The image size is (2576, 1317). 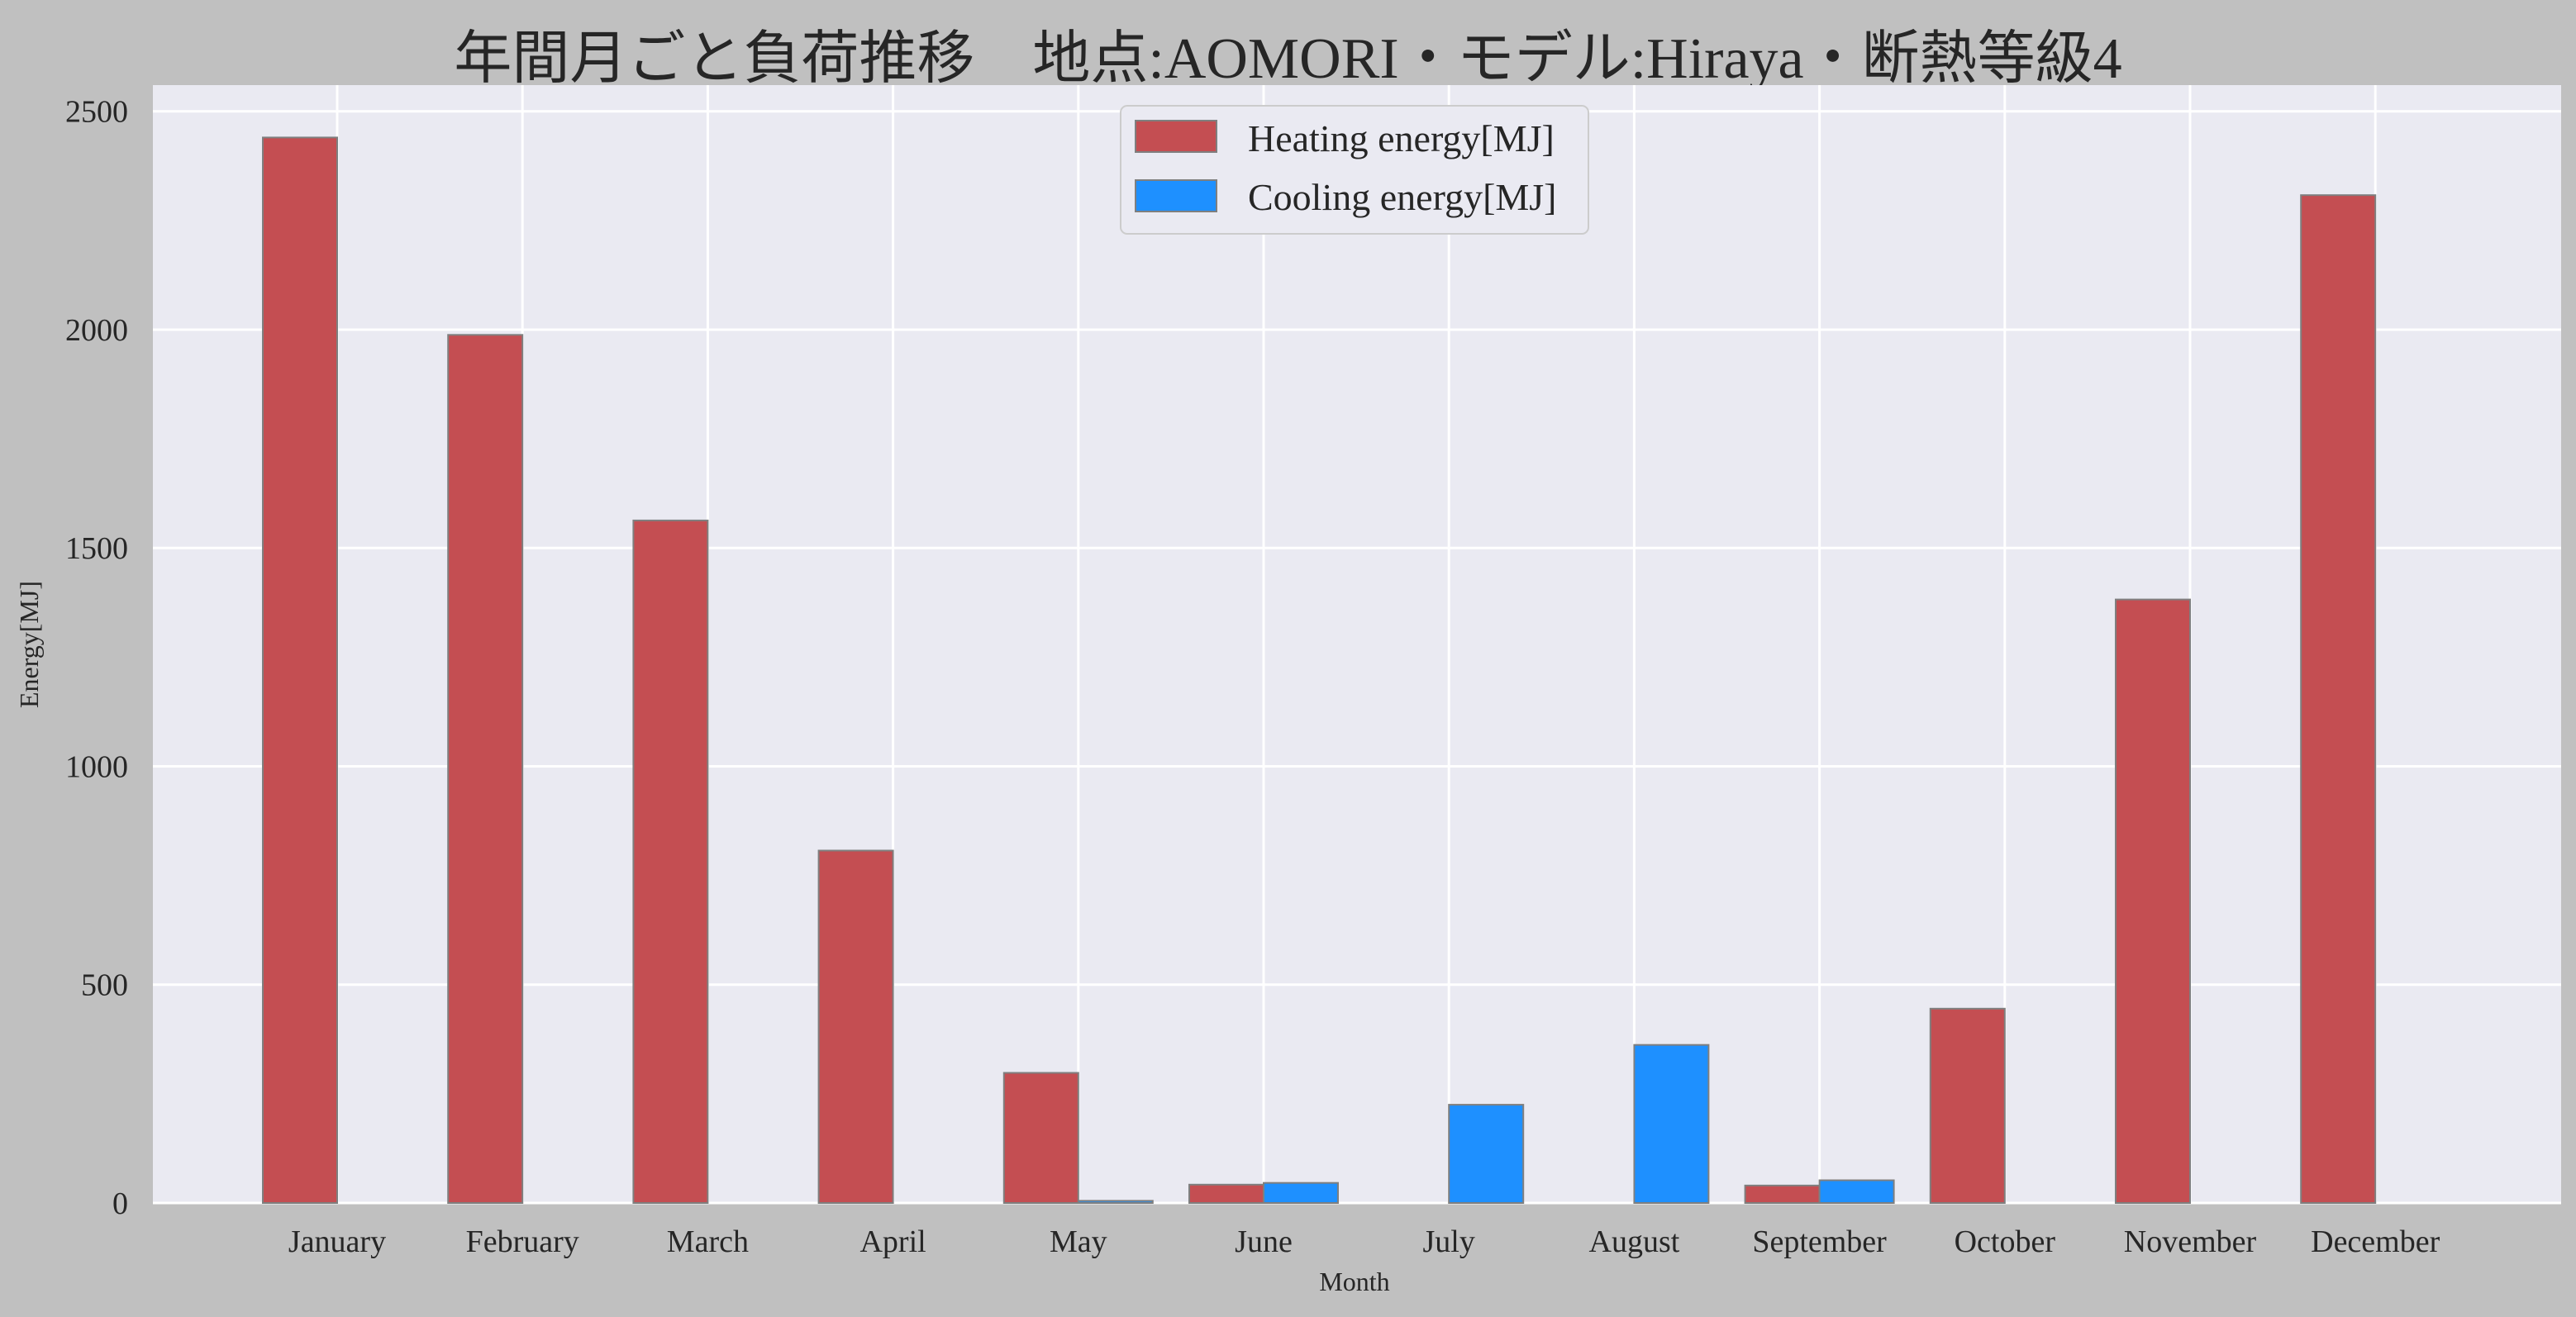 What do you see at coordinates (670, 861) in the screenshot?
I see `heating-bar-march` at bounding box center [670, 861].